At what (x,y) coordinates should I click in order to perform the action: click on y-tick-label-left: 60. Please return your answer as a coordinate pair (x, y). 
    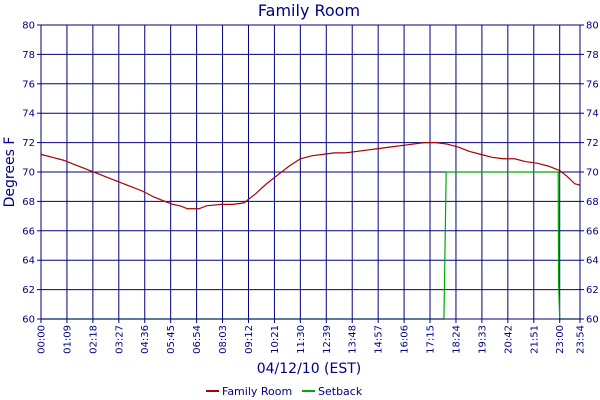
    Looking at the image, I should click on (28, 320).